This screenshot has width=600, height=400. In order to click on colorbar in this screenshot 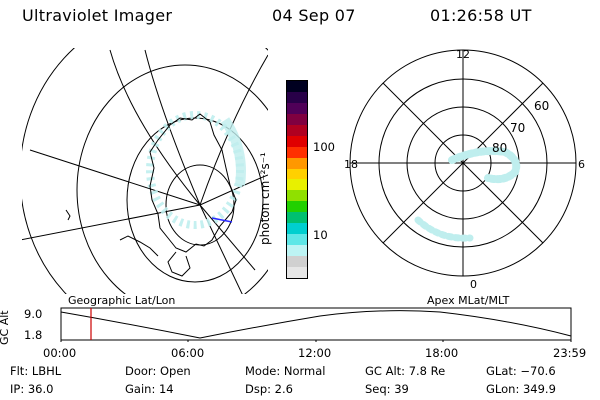, I will do `click(297, 179)`.